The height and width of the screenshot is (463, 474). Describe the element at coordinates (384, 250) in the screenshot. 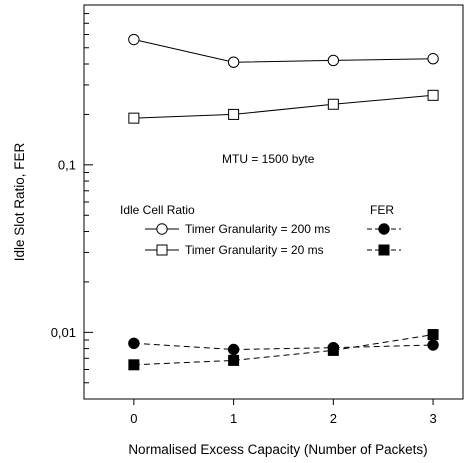

I see `legend-marker-fer20` at that location.